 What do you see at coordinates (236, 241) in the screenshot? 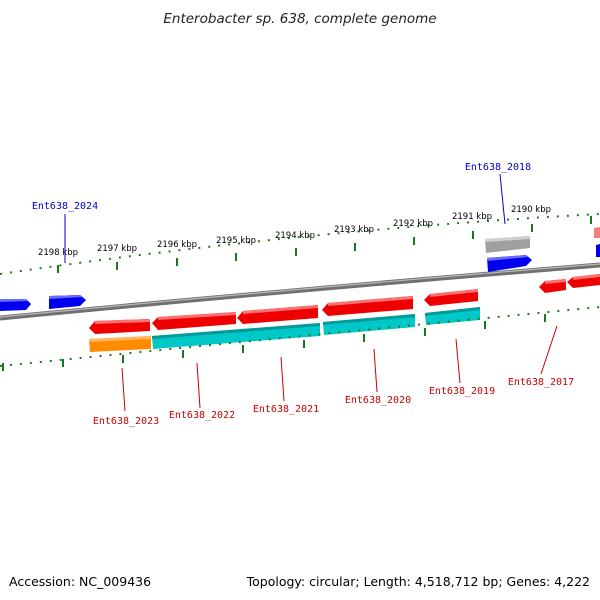
I see `scale-label-2195: 2195 kbp` at bounding box center [236, 241].